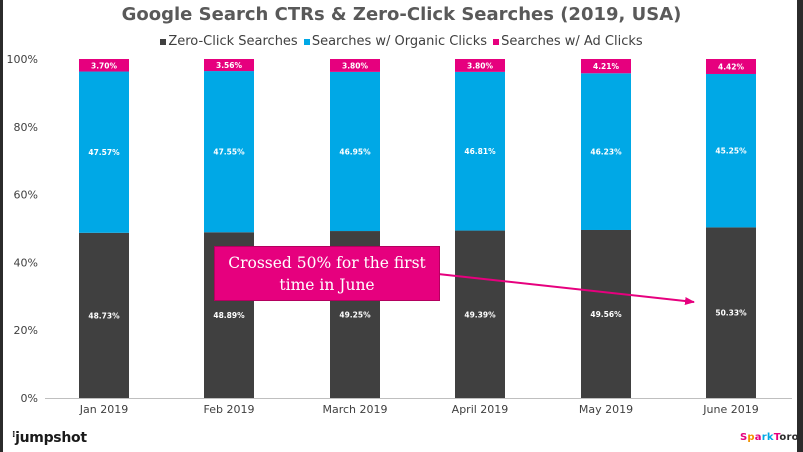  What do you see at coordinates (730, 409) in the screenshot?
I see `x-tick-label: June 2019` at bounding box center [730, 409].